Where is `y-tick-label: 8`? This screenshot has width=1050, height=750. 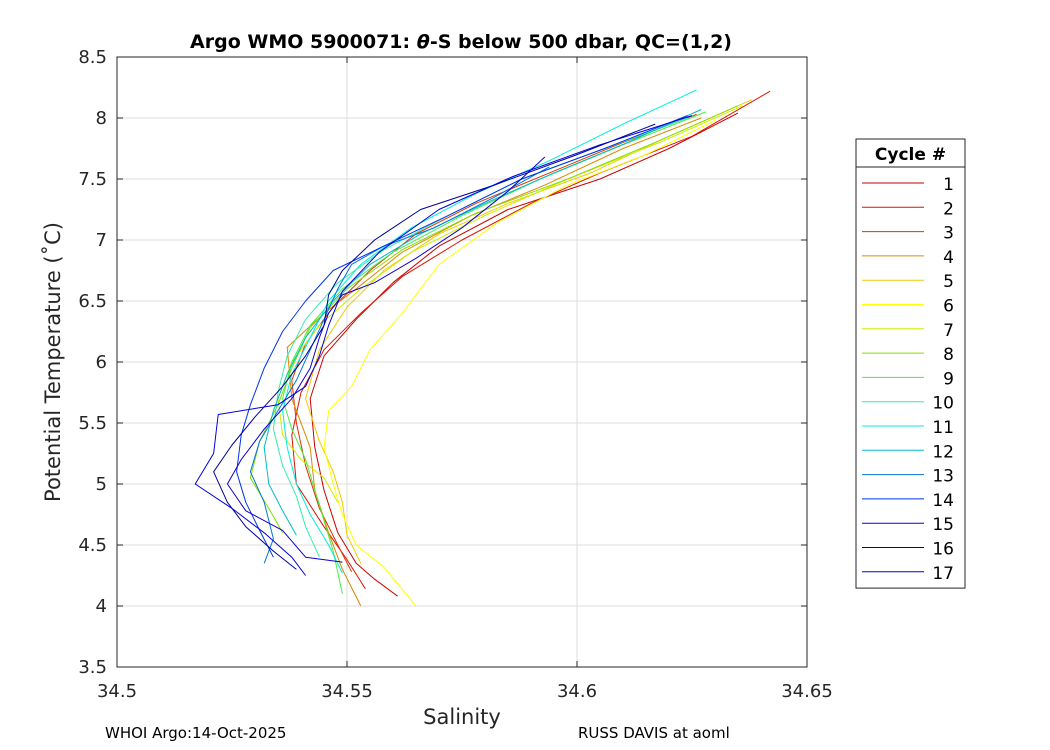
y-tick-label: 8 is located at coordinates (101, 118).